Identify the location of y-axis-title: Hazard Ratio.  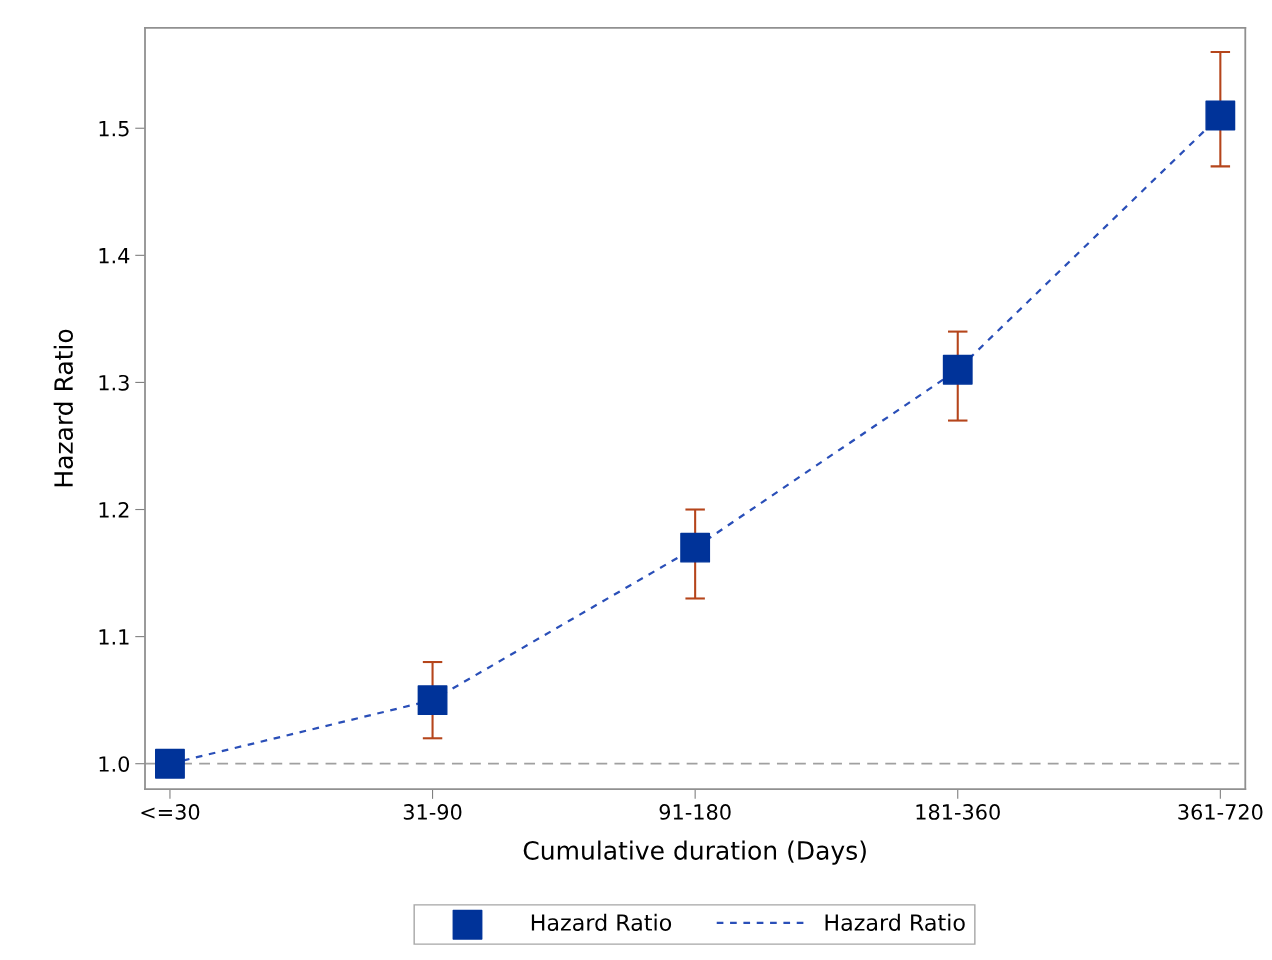
(63, 408).